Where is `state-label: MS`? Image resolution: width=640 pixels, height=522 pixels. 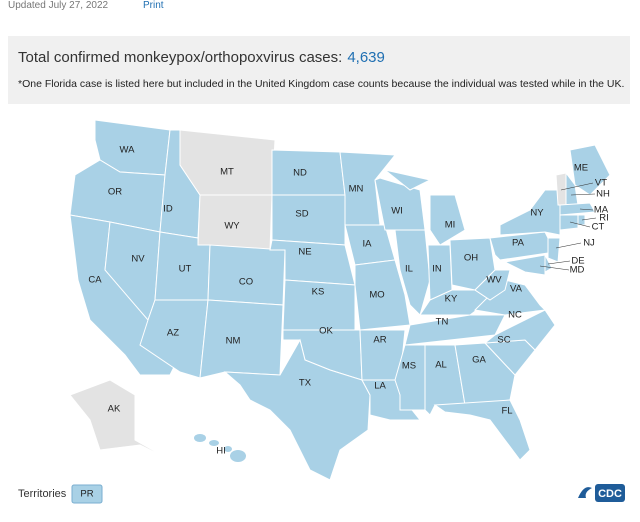 state-label: MS is located at coordinates (409, 366).